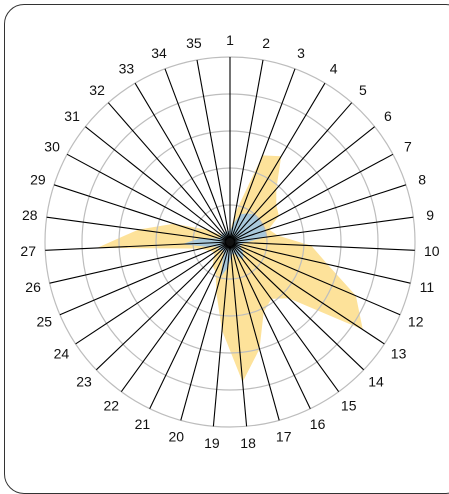 The width and height of the screenshot is (449, 494). Describe the element at coordinates (127, 69) in the screenshot. I see `axis-label-33: 33` at that location.